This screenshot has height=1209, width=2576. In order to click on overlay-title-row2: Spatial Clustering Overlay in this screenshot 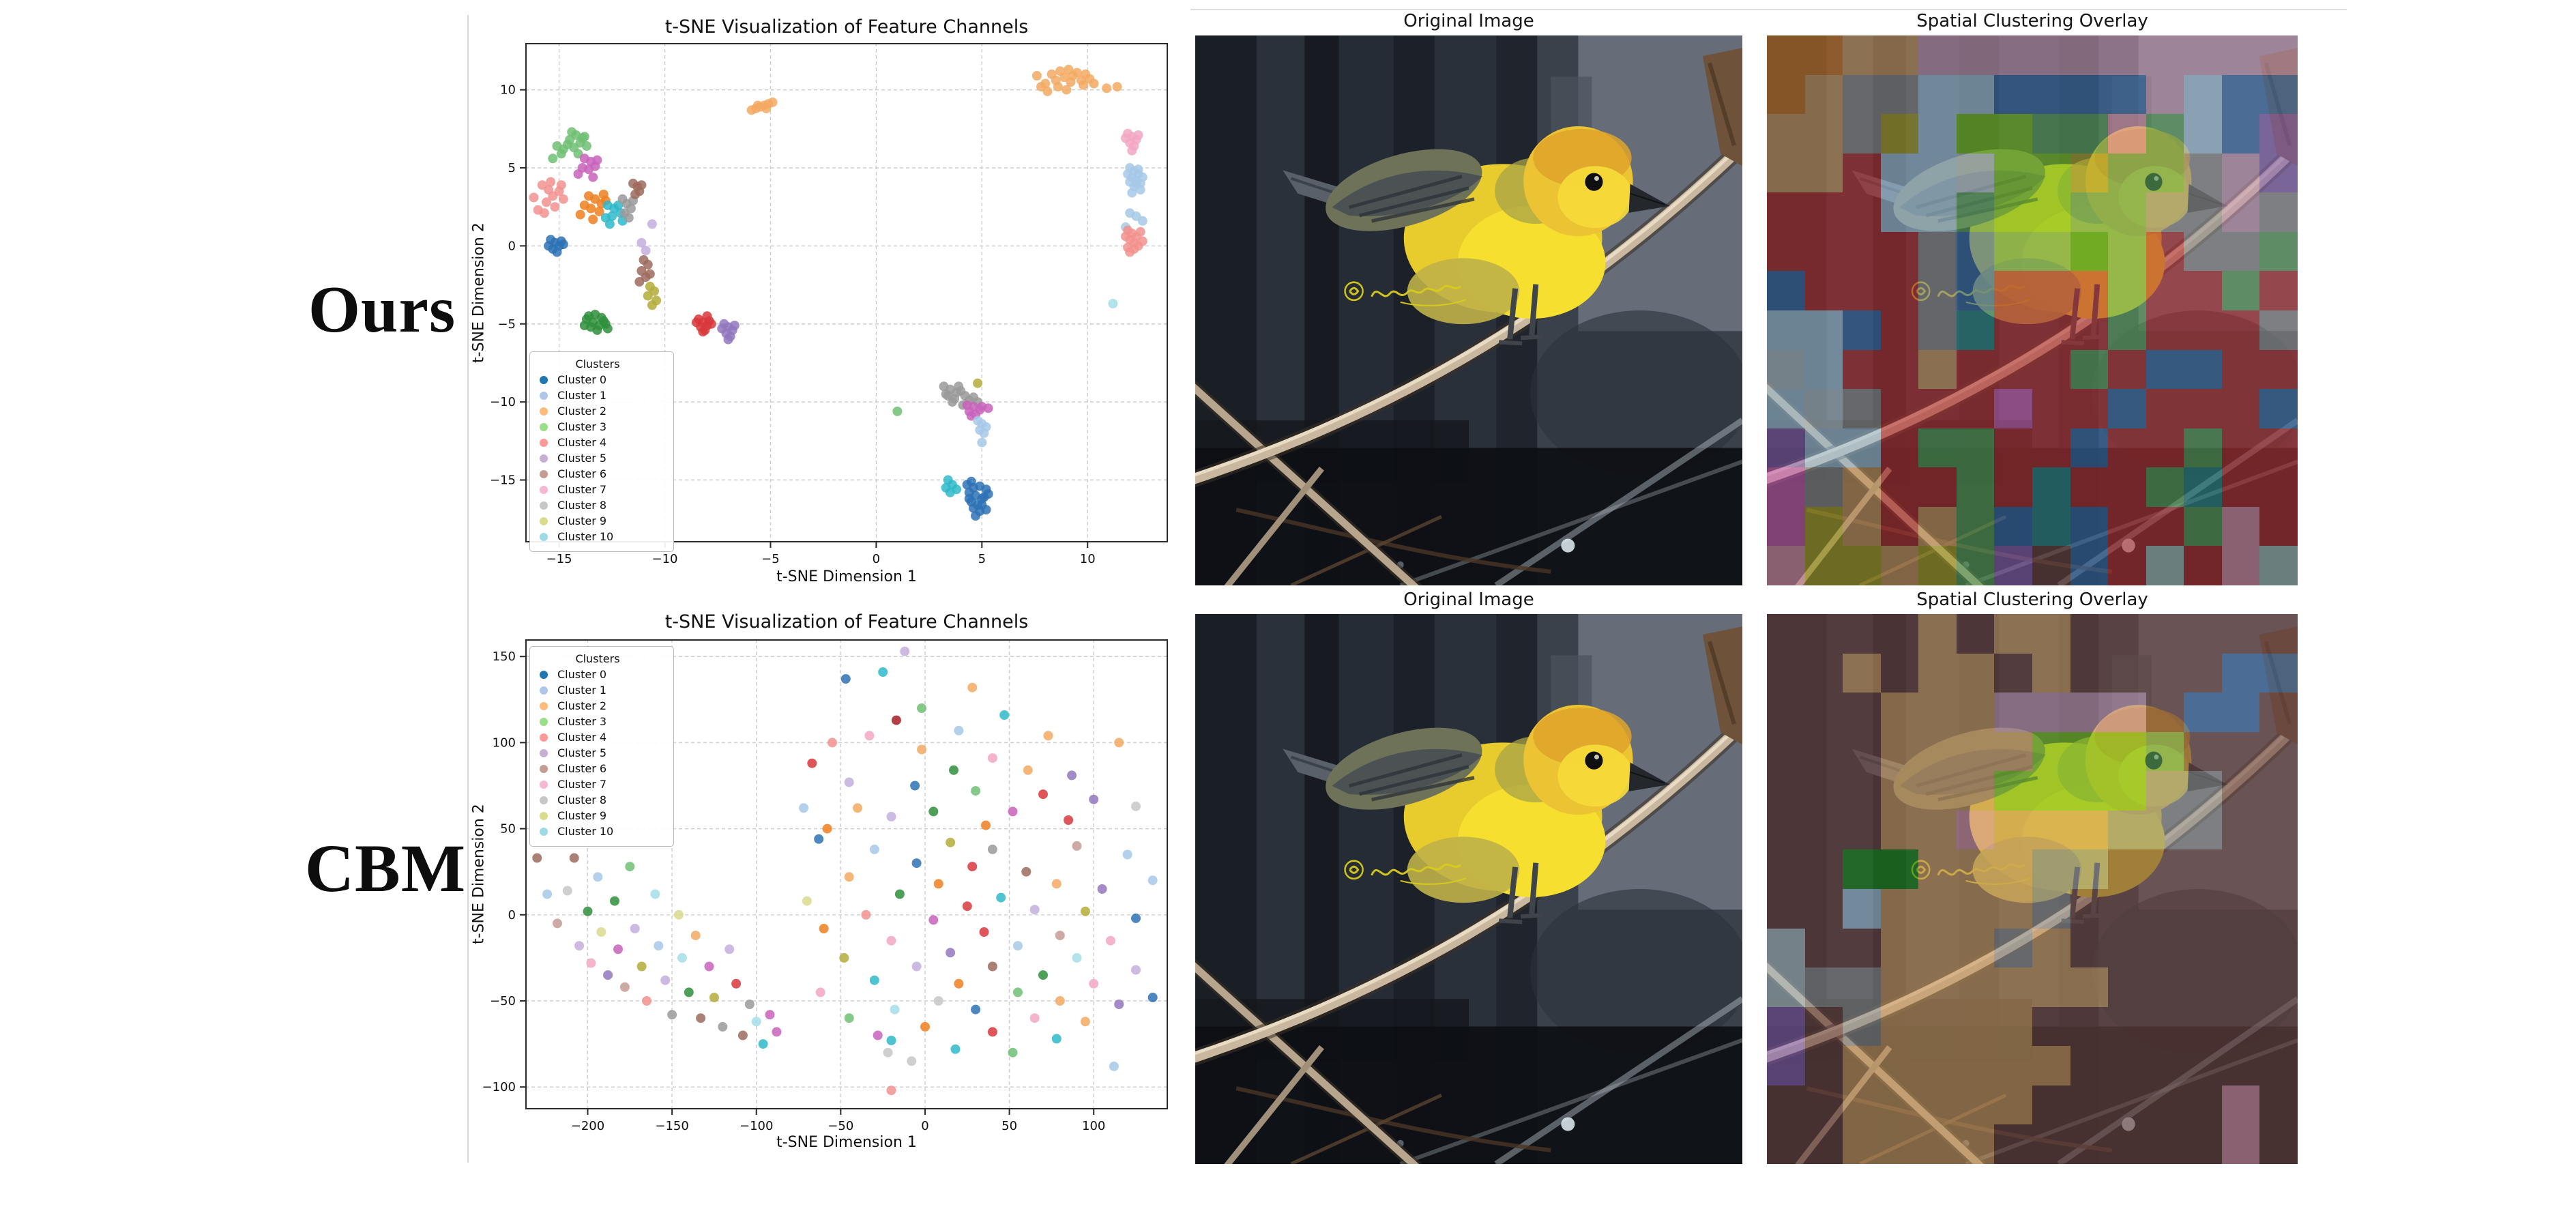, I will do `click(2032, 599)`.